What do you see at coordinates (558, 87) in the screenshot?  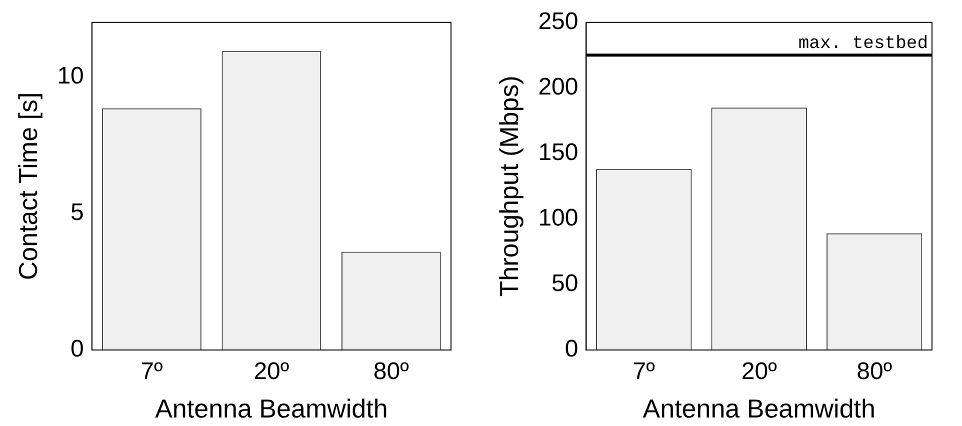 I see `y-tick-label: 200` at bounding box center [558, 87].